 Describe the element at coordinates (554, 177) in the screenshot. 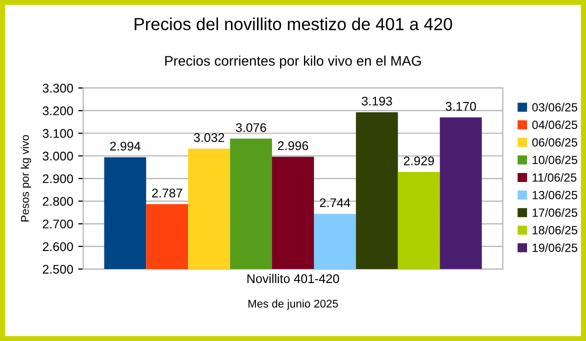

I see `legend-label: 11/06/25` at that location.